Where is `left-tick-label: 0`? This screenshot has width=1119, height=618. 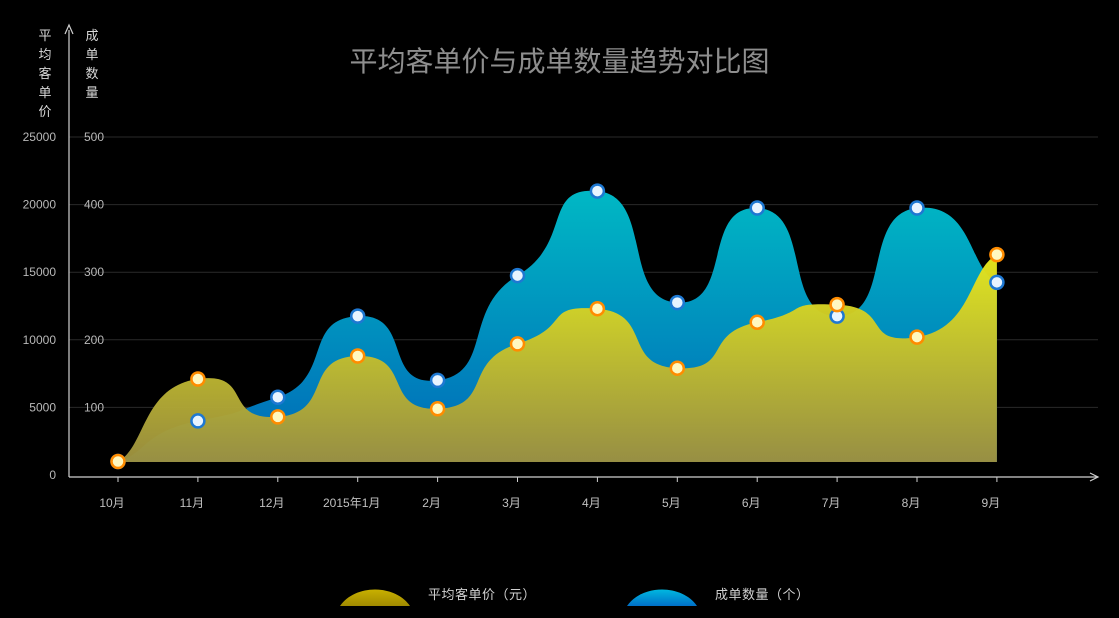
left-tick-label: 0 is located at coordinates (52, 475).